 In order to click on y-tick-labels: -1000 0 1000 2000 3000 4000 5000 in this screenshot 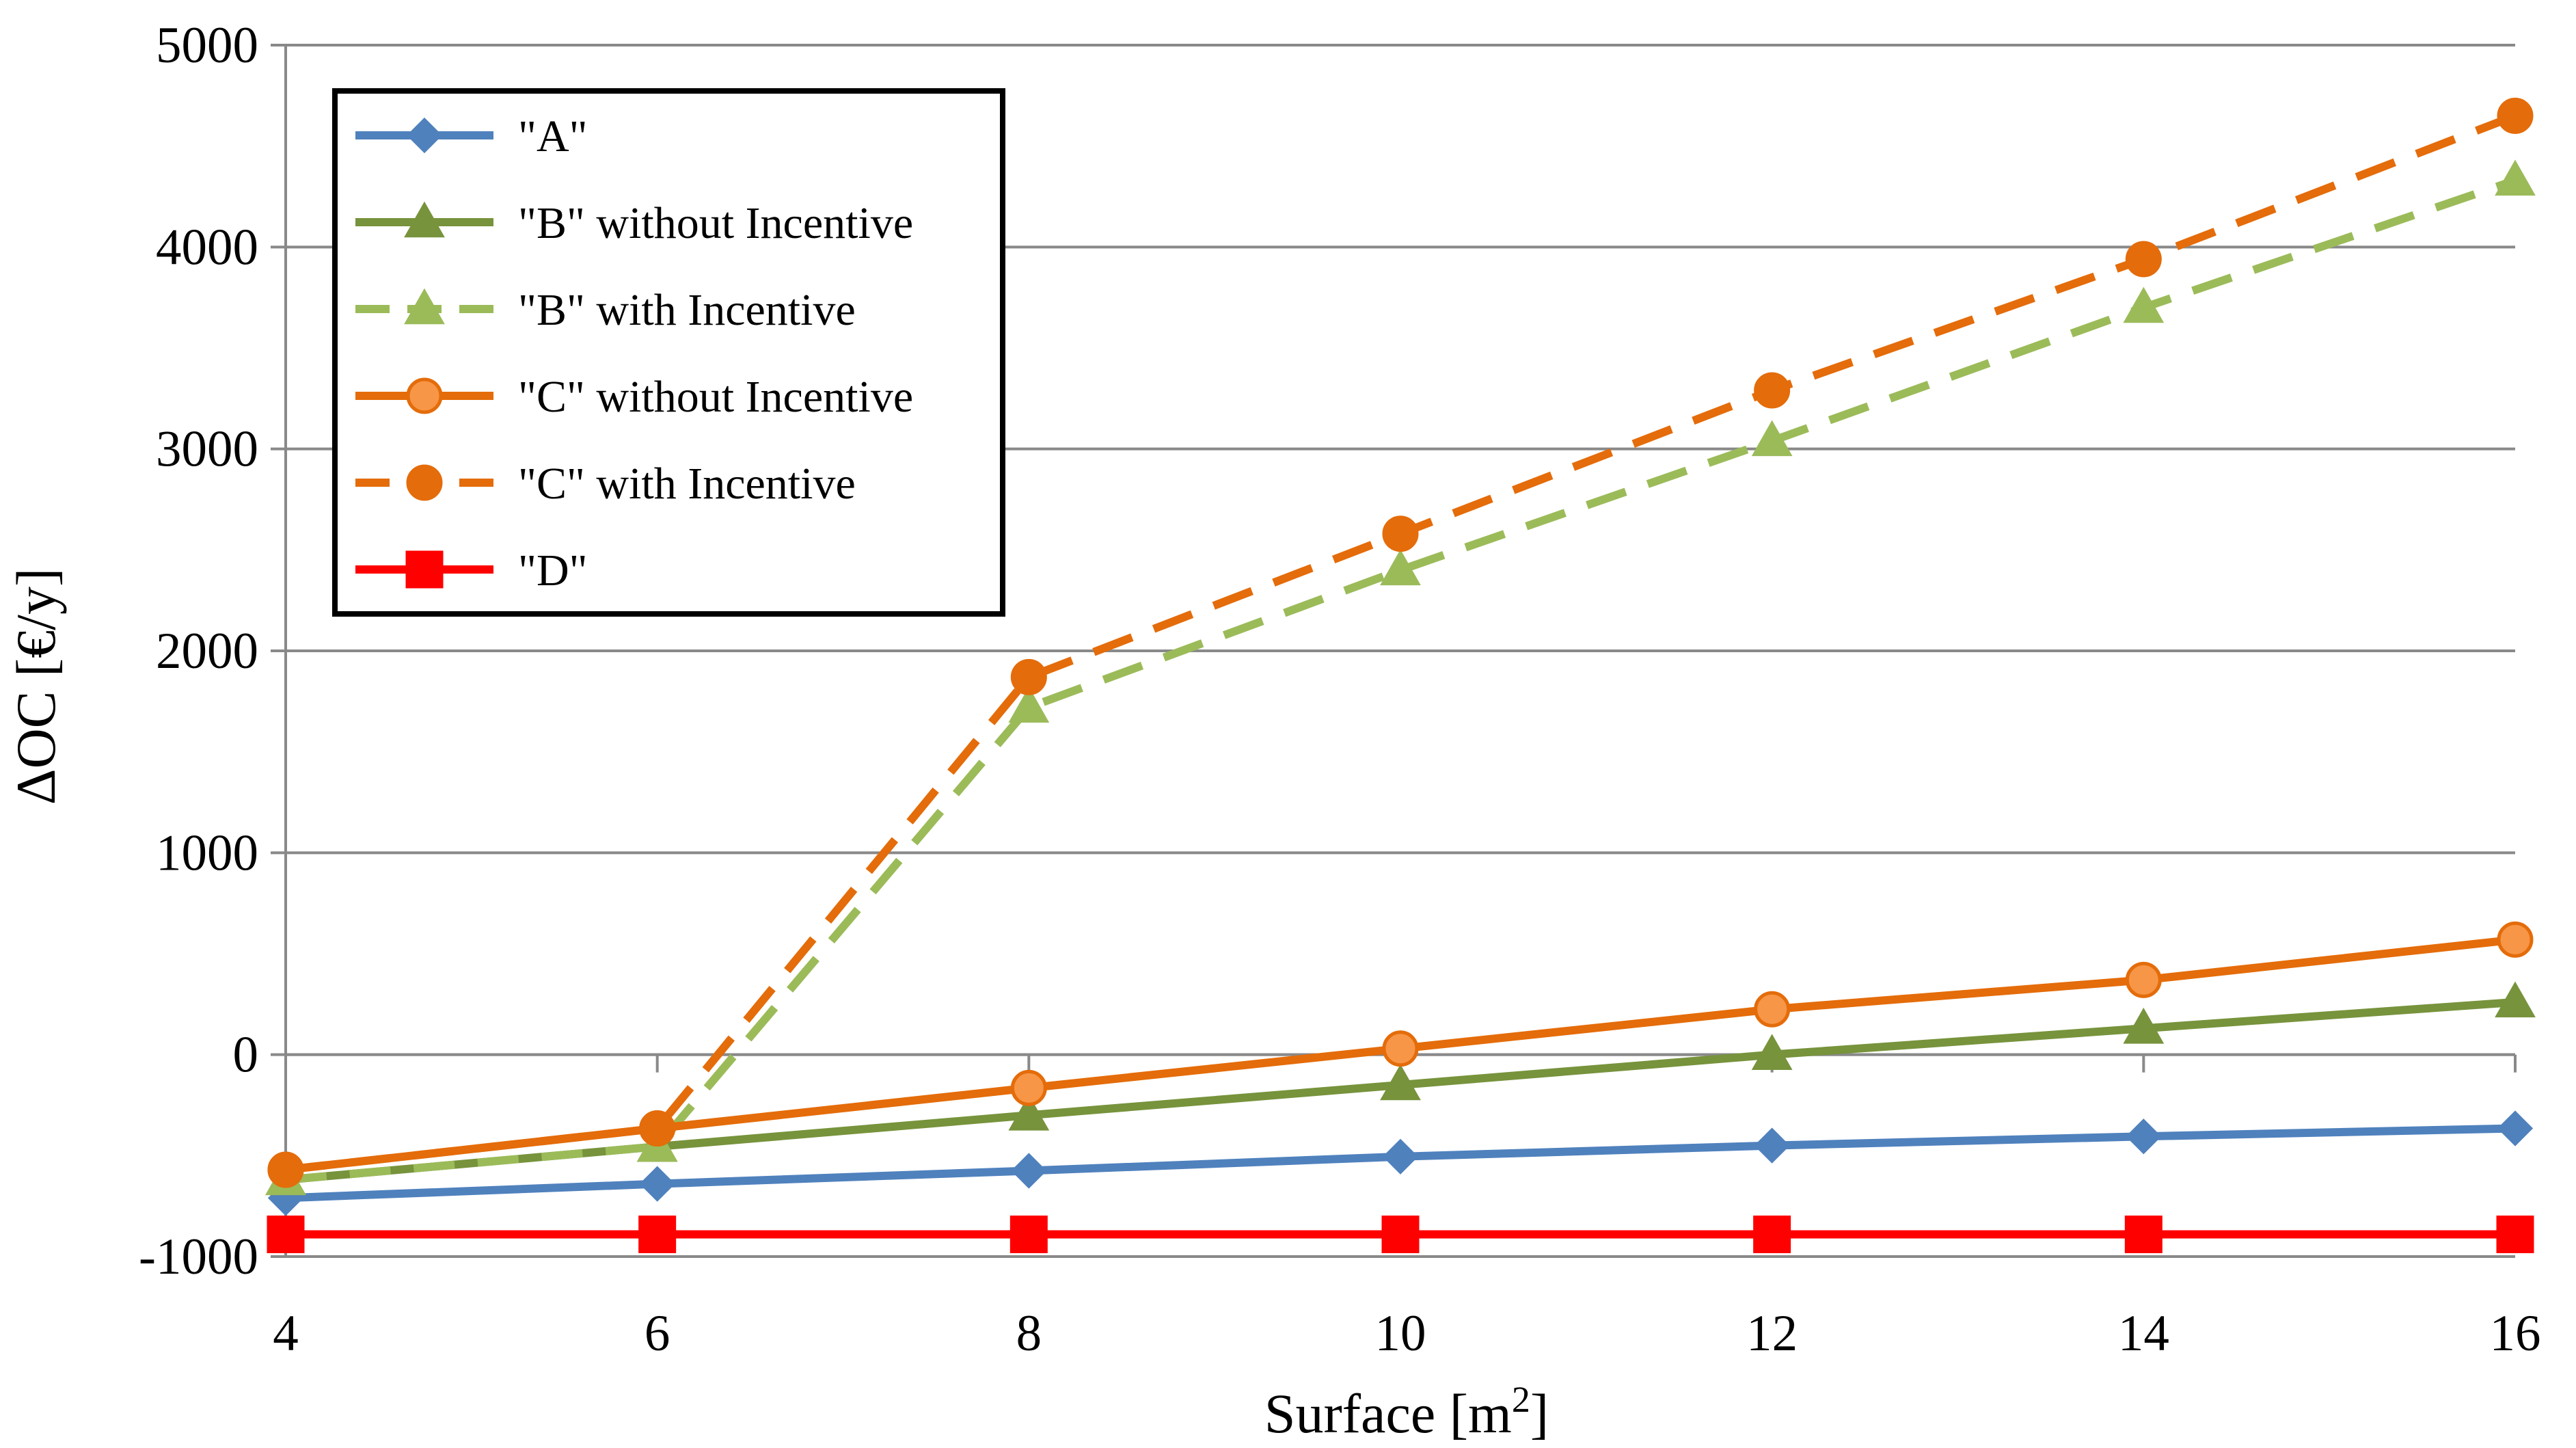, I will do `click(199, 651)`.